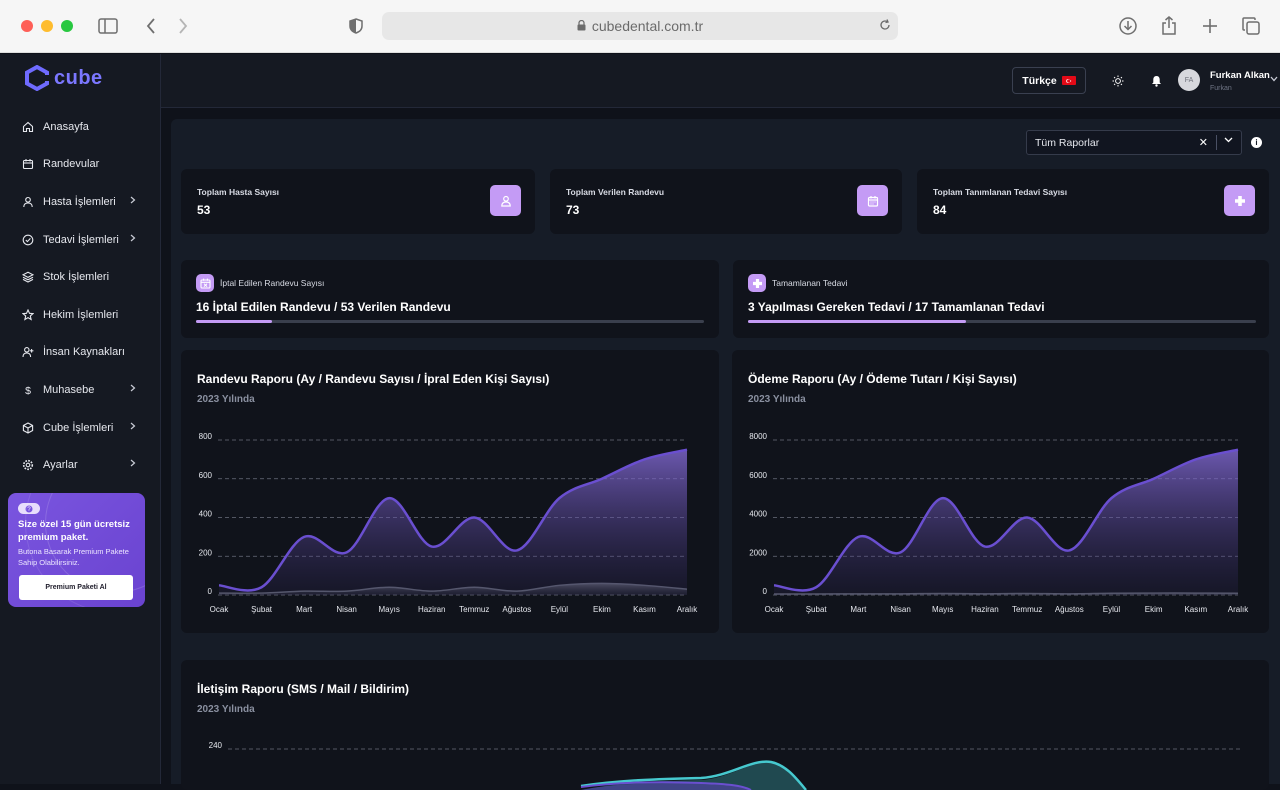 This screenshot has height=790, width=1280. What do you see at coordinates (1156, 81) in the screenshot?
I see `bell-icon` at bounding box center [1156, 81].